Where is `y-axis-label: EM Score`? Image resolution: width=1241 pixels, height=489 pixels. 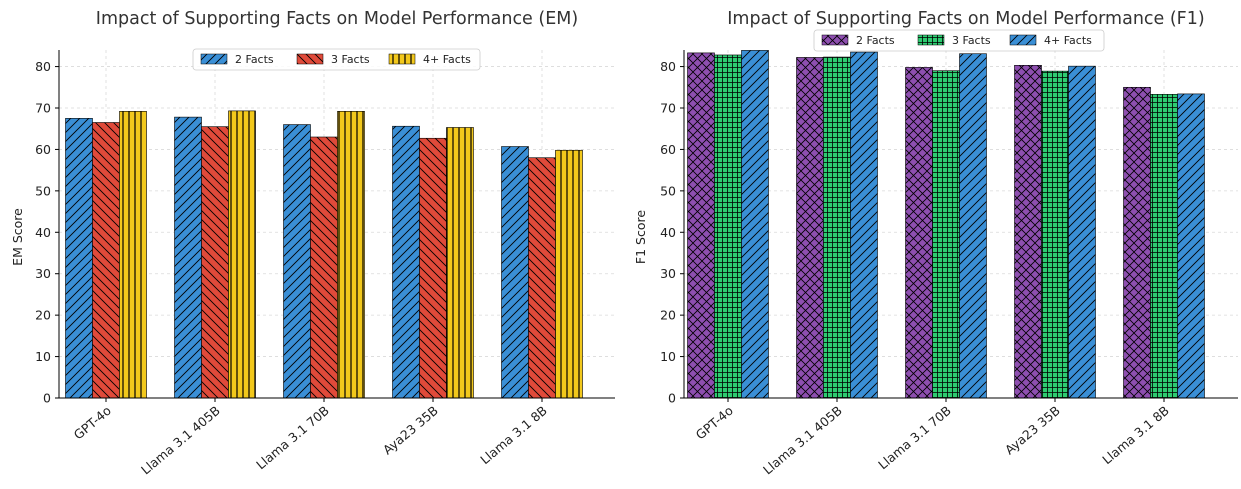
y-axis-label: EM Score is located at coordinates (17, 237).